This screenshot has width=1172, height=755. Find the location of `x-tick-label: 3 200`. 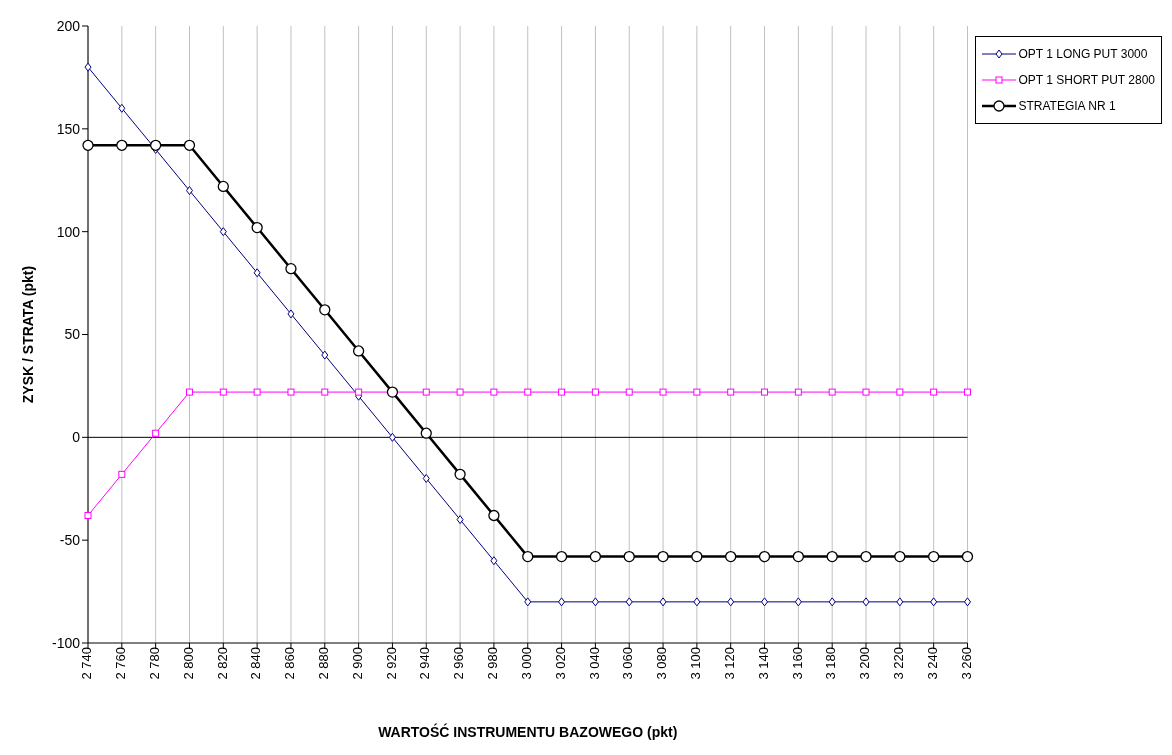

x-tick-label: 3 200 is located at coordinates (865, 663).